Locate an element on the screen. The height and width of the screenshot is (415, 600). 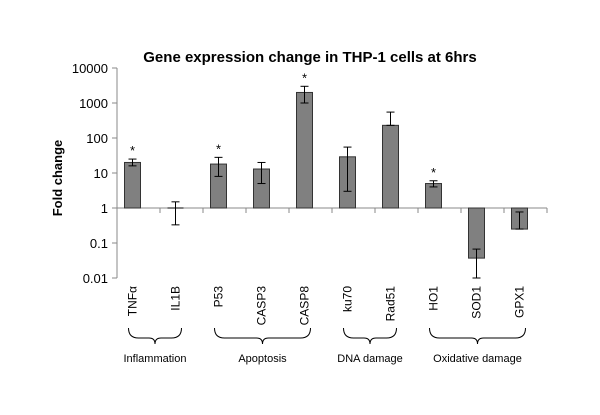
category-label: SOD1 is located at coordinates (477, 302).